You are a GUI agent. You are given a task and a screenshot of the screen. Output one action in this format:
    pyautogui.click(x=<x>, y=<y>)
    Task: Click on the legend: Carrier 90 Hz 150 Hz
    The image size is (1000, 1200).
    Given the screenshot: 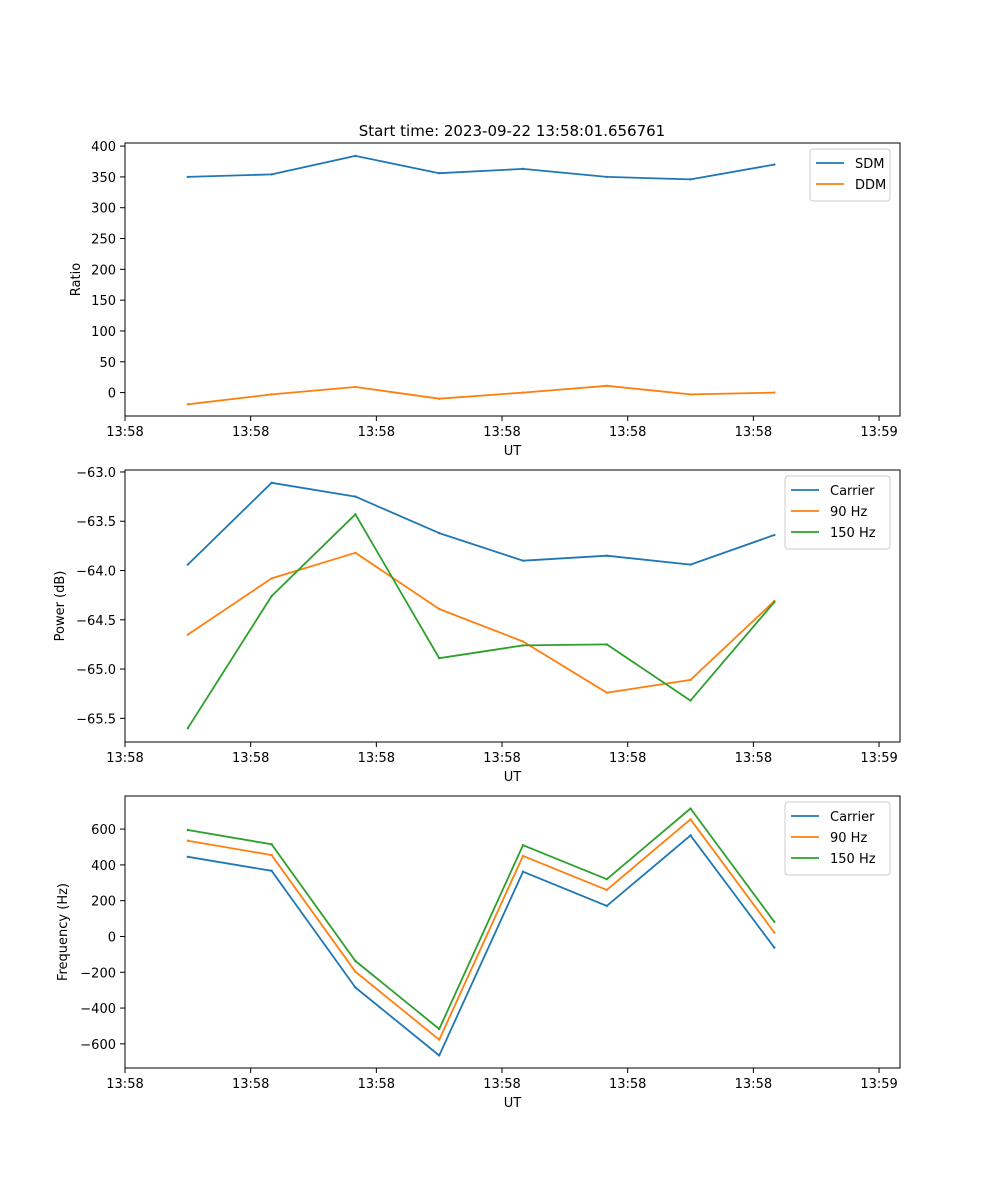 What is the action you would take?
    pyautogui.click(x=837, y=838)
    